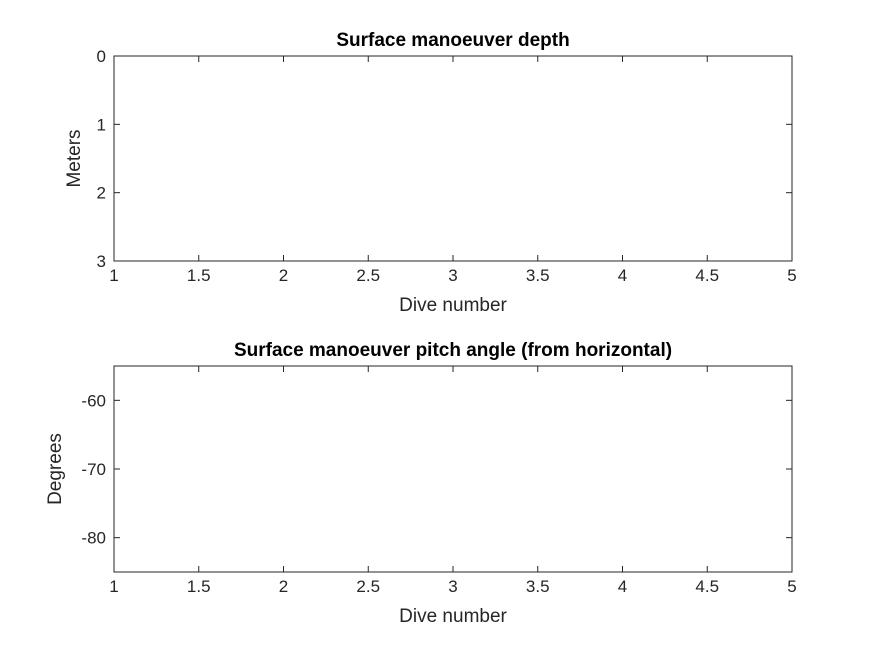 The image size is (875, 656). I want to click on depth-y-tick-label: 0, so click(101, 56).